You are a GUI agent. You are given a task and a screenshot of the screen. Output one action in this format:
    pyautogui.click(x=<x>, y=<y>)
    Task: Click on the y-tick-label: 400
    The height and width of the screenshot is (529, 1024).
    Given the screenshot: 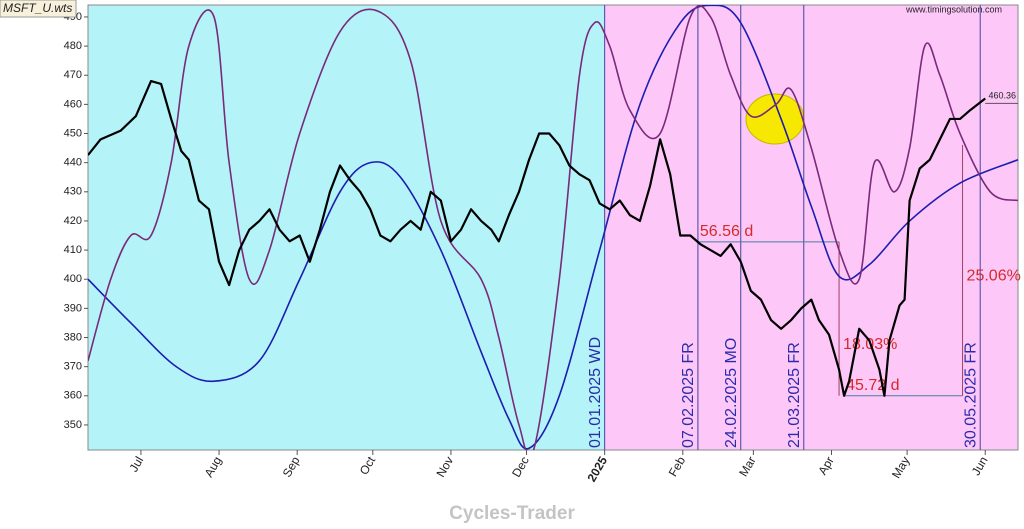 What is the action you would take?
    pyautogui.click(x=73, y=279)
    